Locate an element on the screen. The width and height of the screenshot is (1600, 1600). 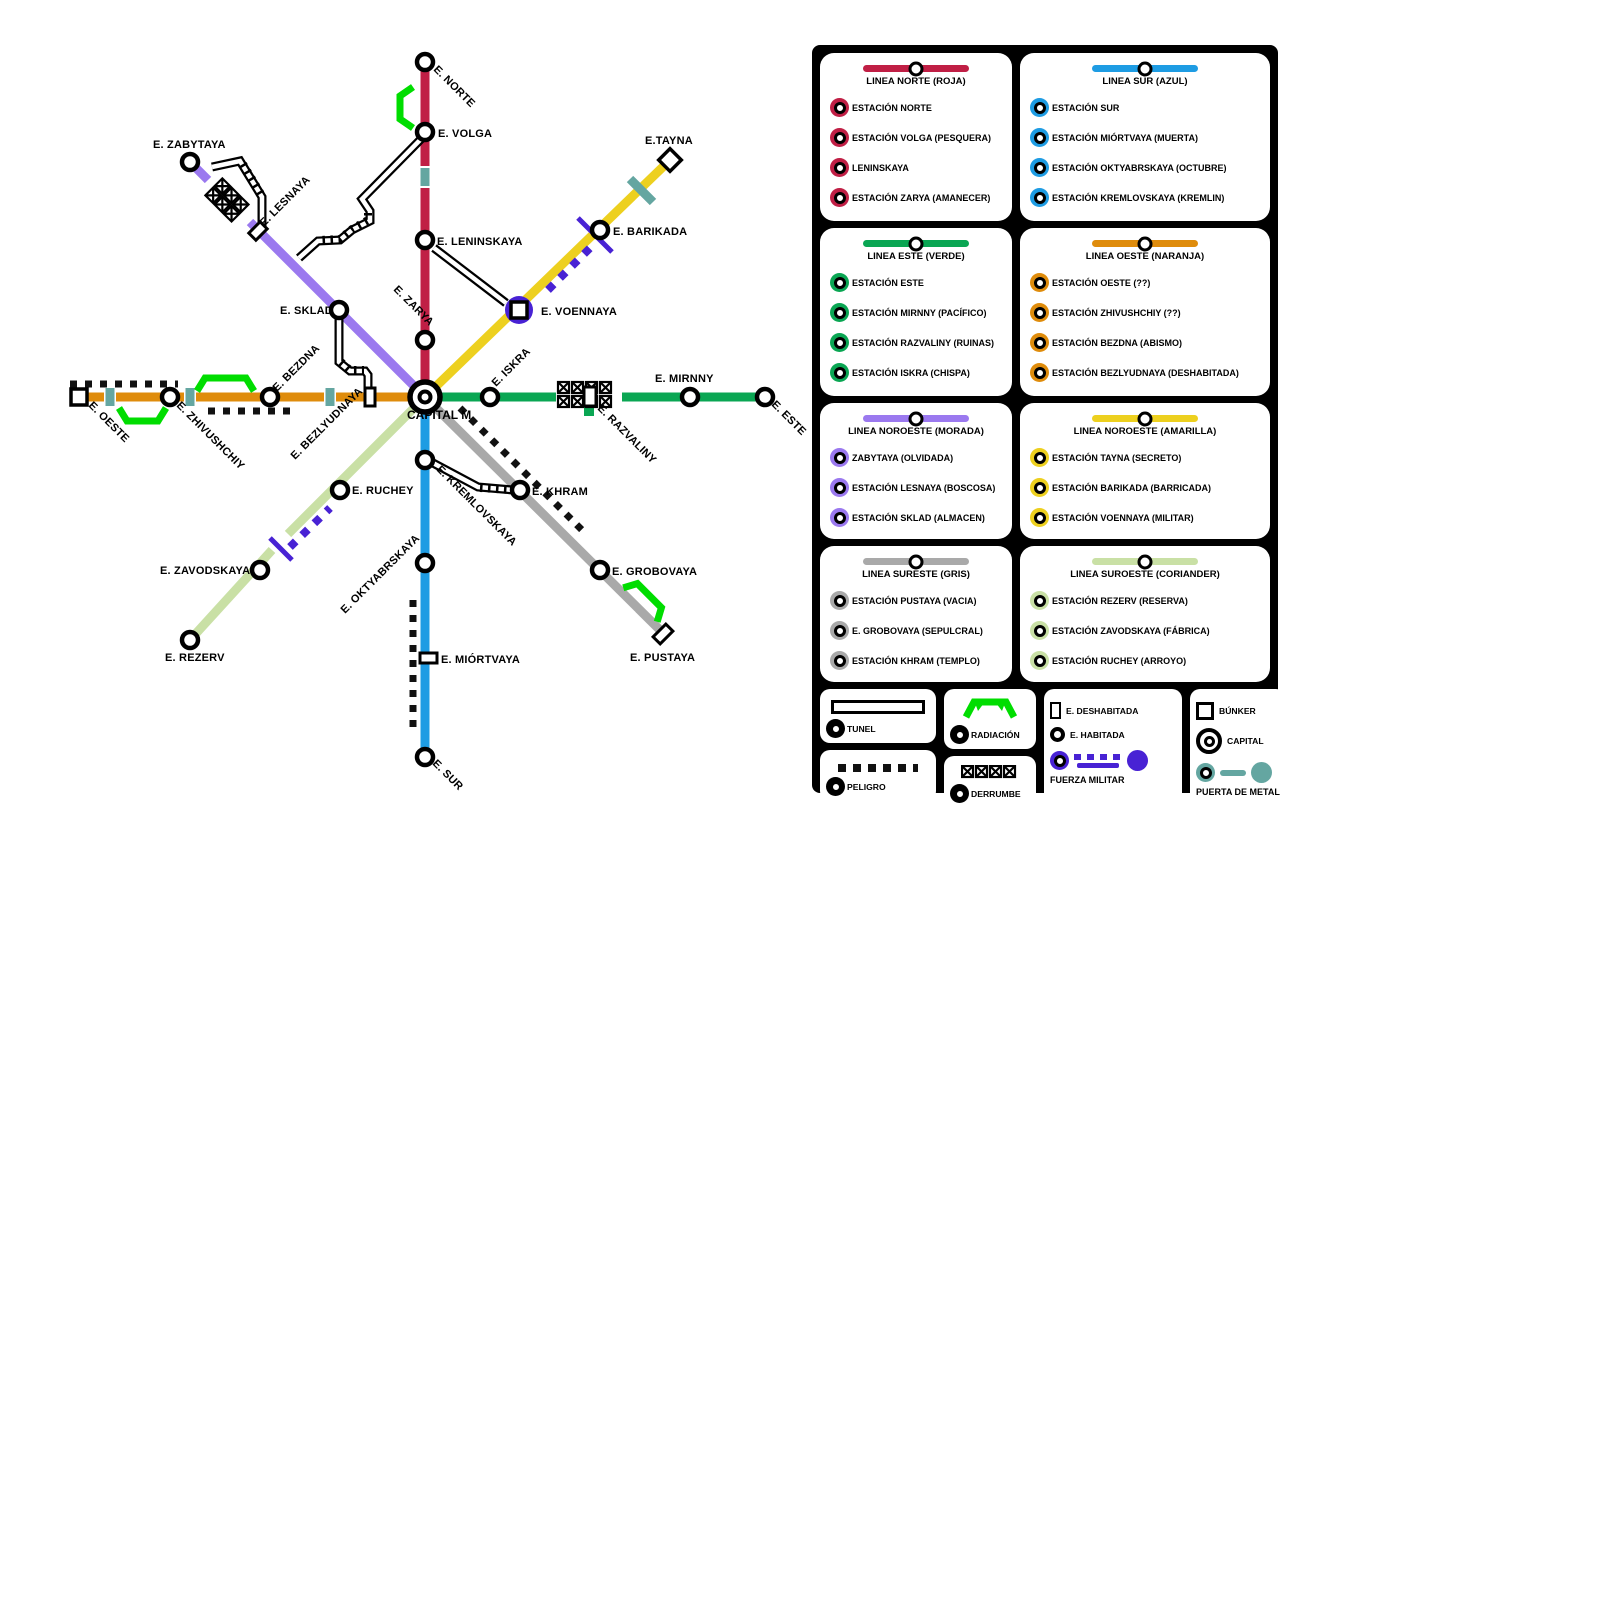
label-sklad: E. SKLAD is located at coordinates (306, 311).